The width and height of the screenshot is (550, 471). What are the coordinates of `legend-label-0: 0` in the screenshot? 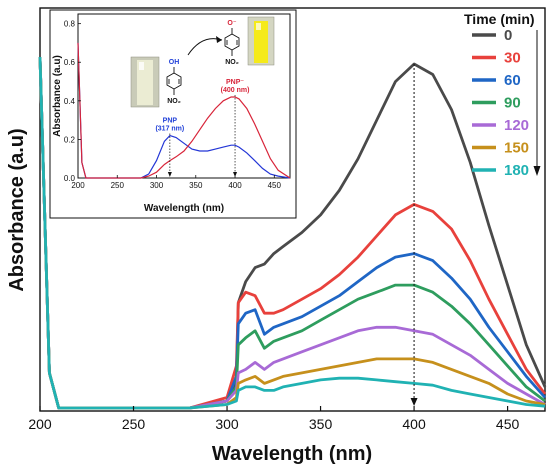 It's located at (508, 35).